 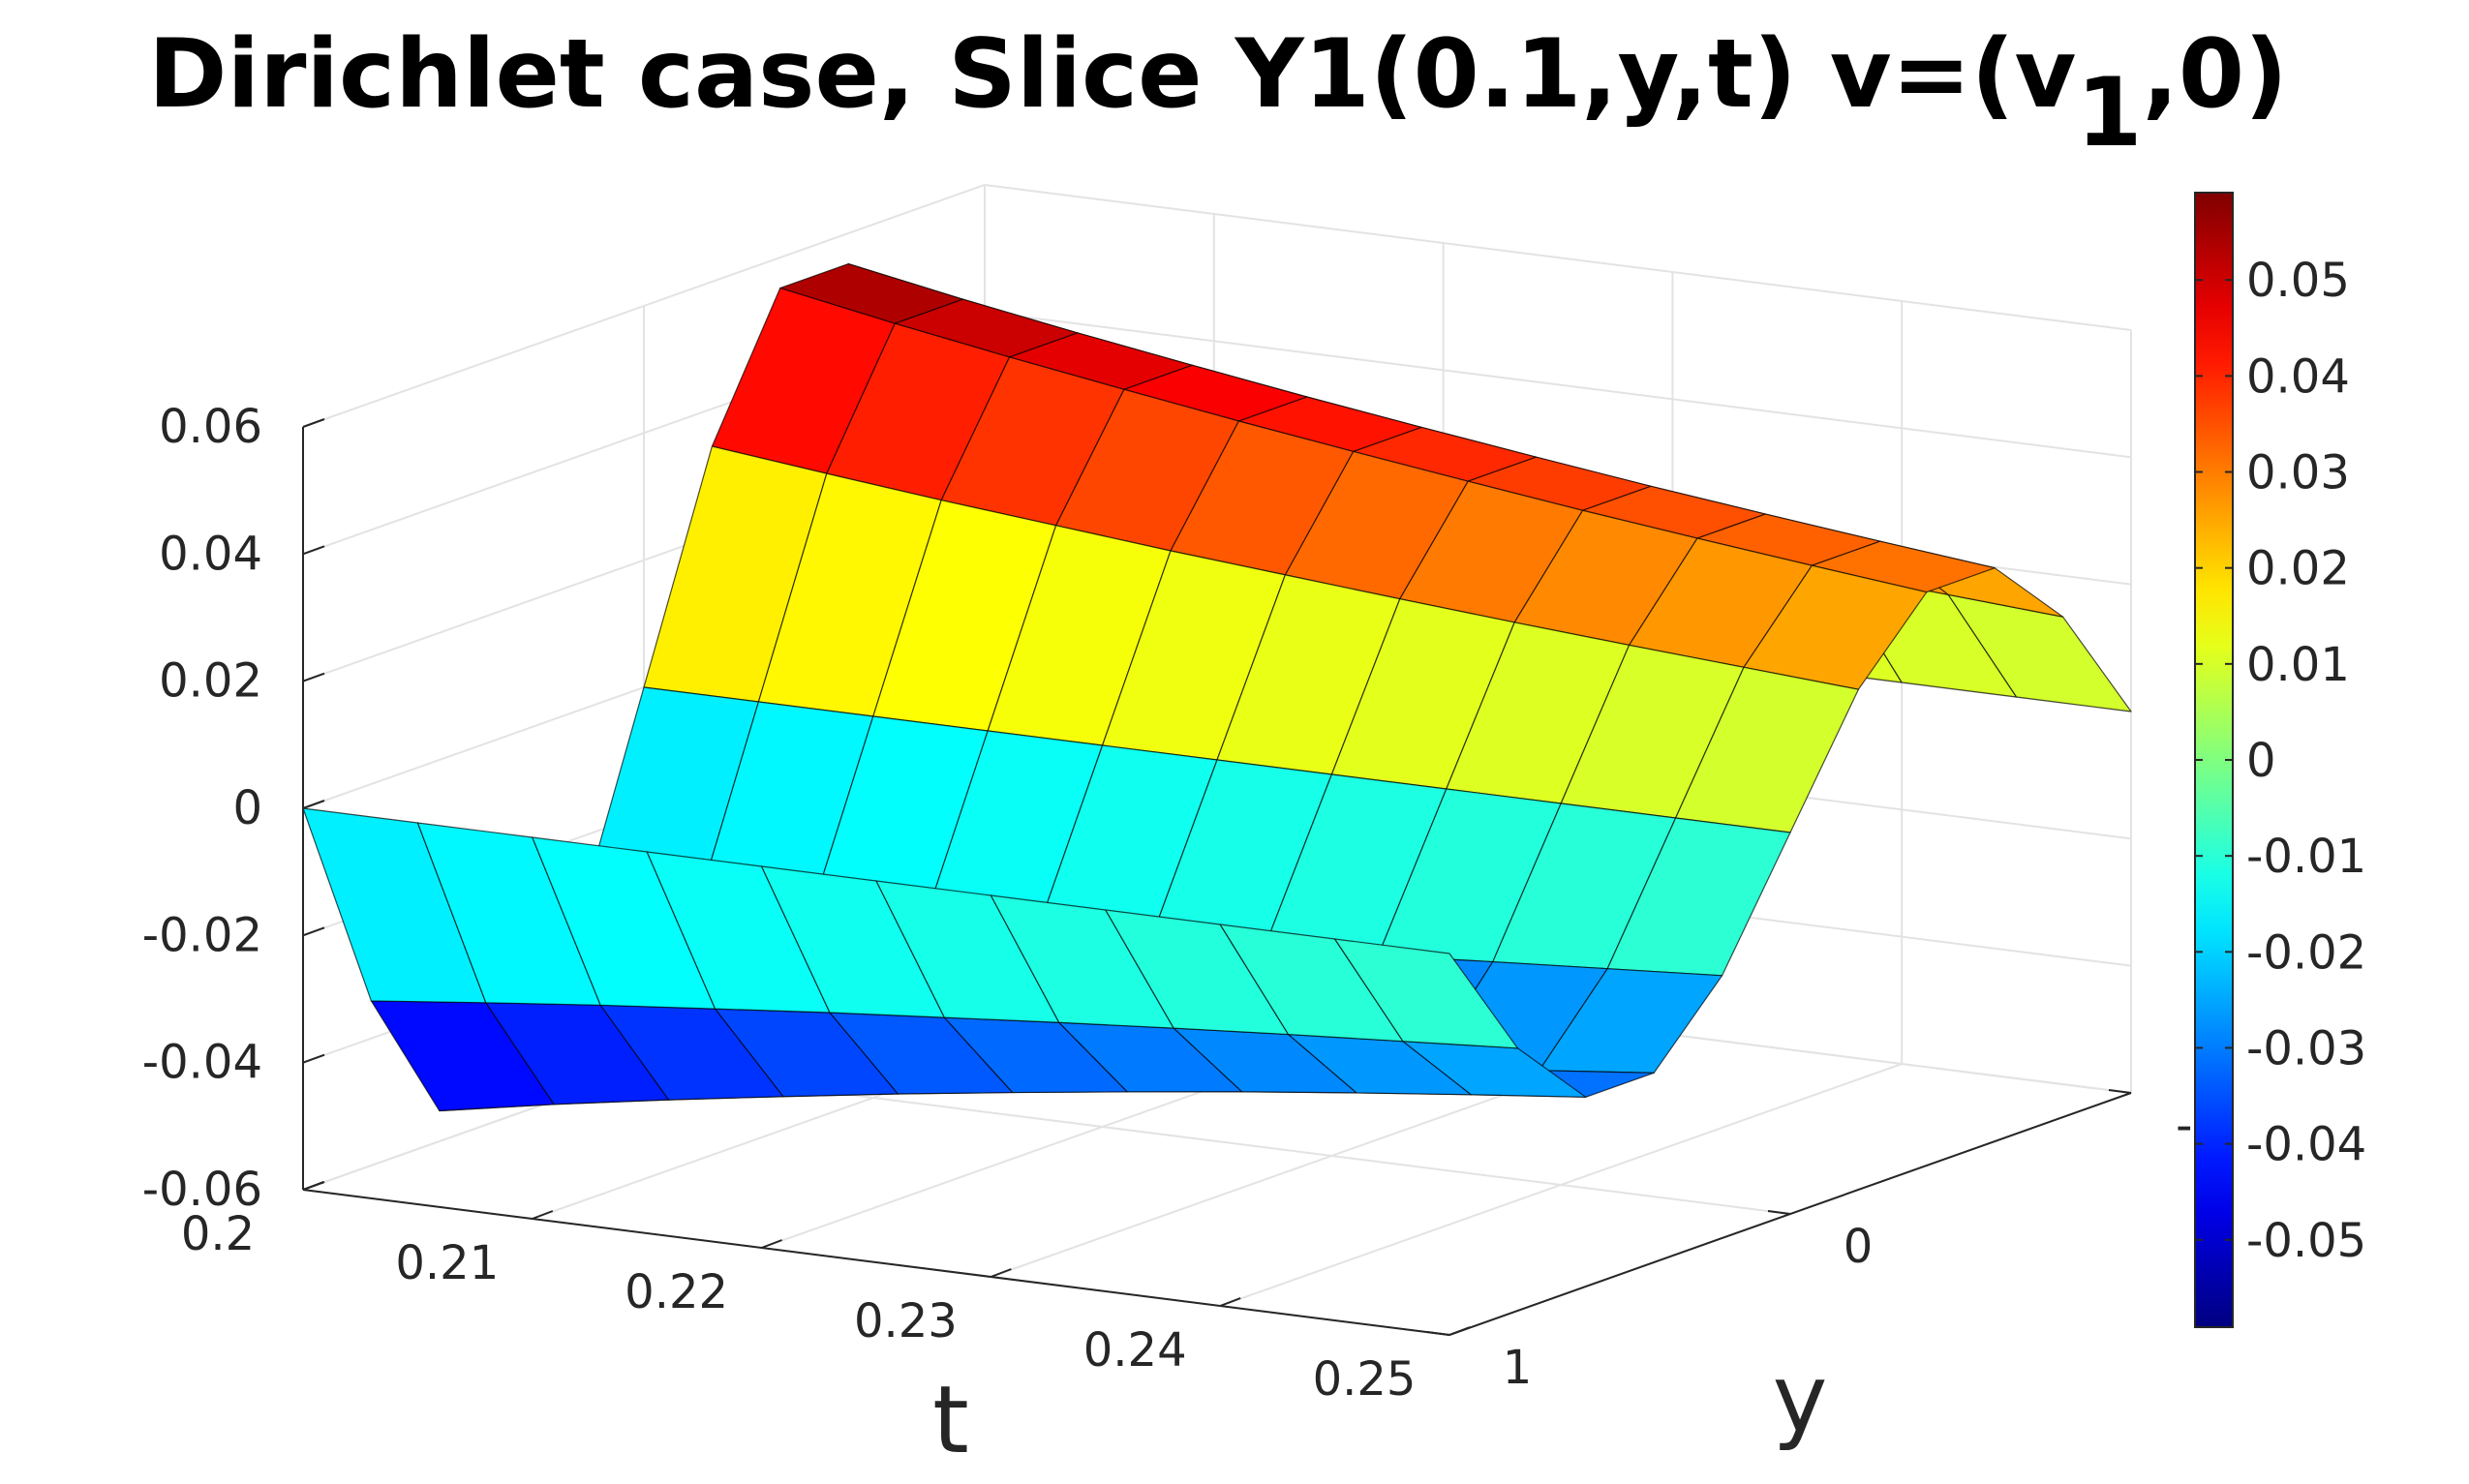 What do you see at coordinates (1800, 1399) in the screenshot?
I see `y-axis-label: y` at bounding box center [1800, 1399].